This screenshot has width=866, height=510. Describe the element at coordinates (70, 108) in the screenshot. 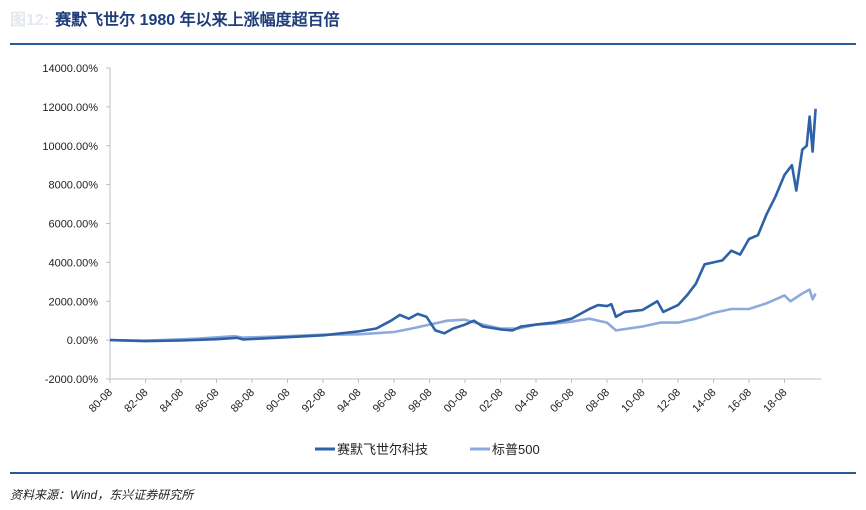

I see `y-tick-label: 12000.00%` at that location.